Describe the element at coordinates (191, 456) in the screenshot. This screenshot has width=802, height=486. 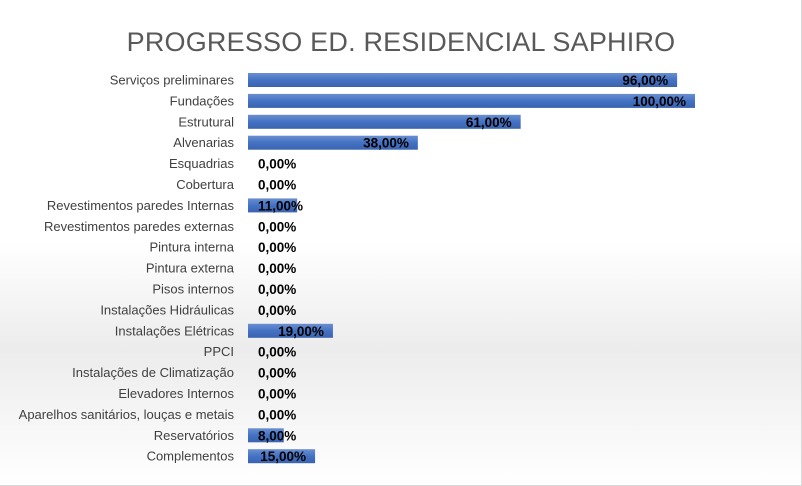
I see `category-label: Complementos` at that location.